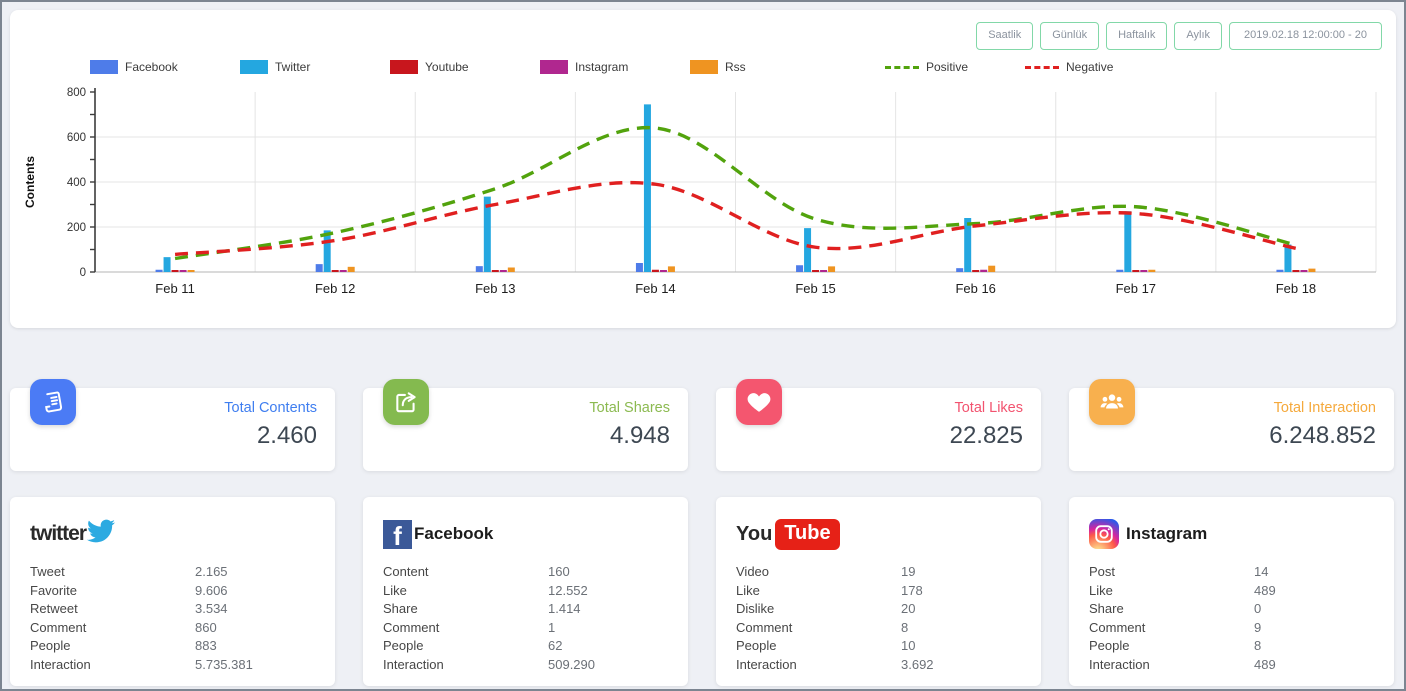 The height and width of the screenshot is (691, 1406). Describe the element at coordinates (765, 67) in the screenshot. I see `legend-item-rss: Rss` at that location.